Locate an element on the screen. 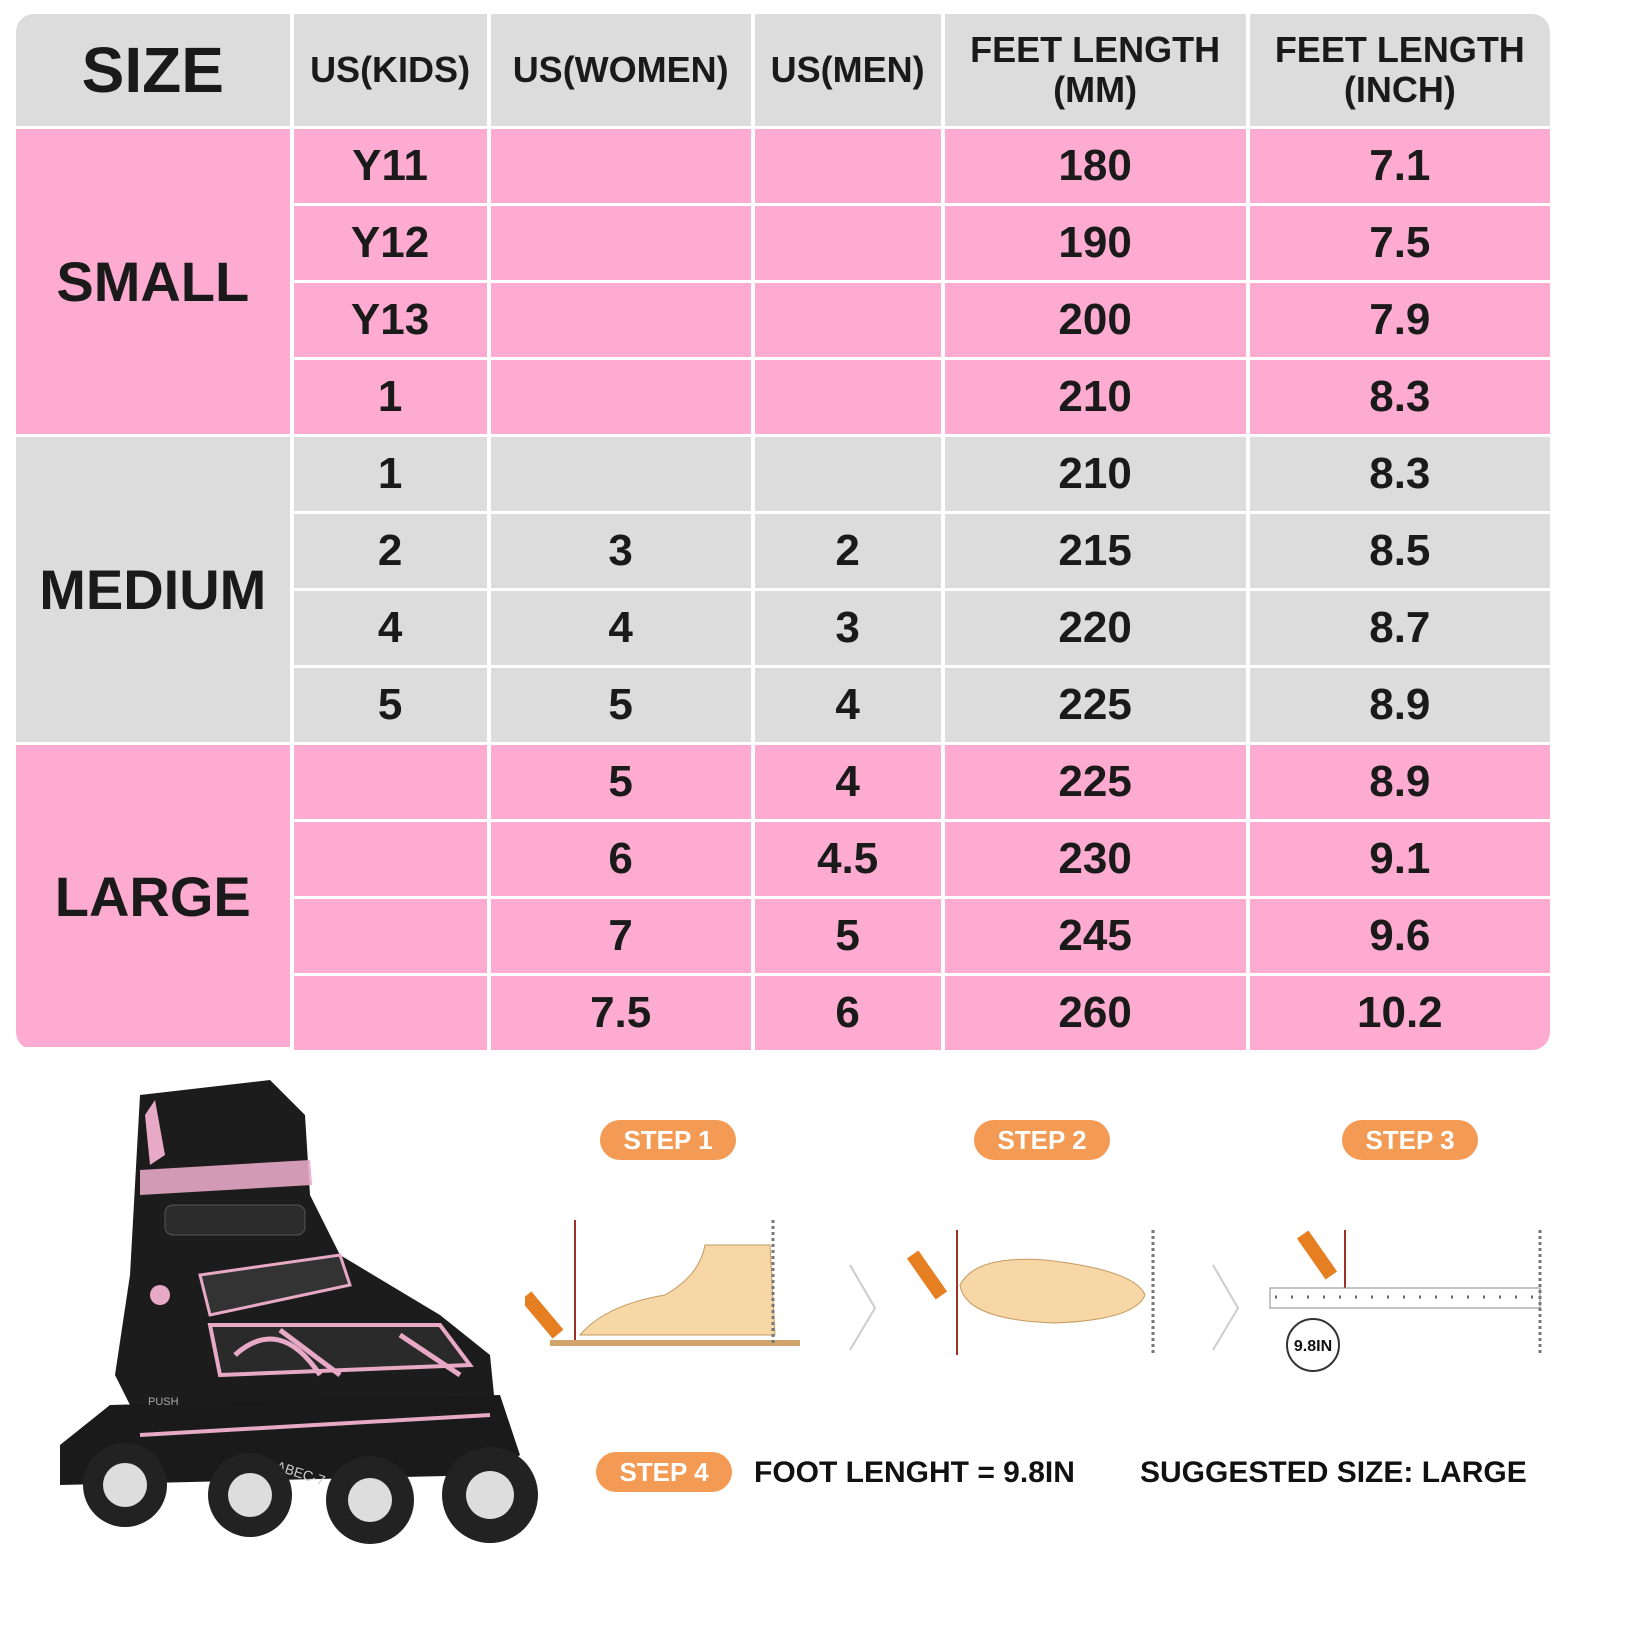 This screenshot has height=1650, width=1650. cell-us-kids: Y13 is located at coordinates (392, 321).